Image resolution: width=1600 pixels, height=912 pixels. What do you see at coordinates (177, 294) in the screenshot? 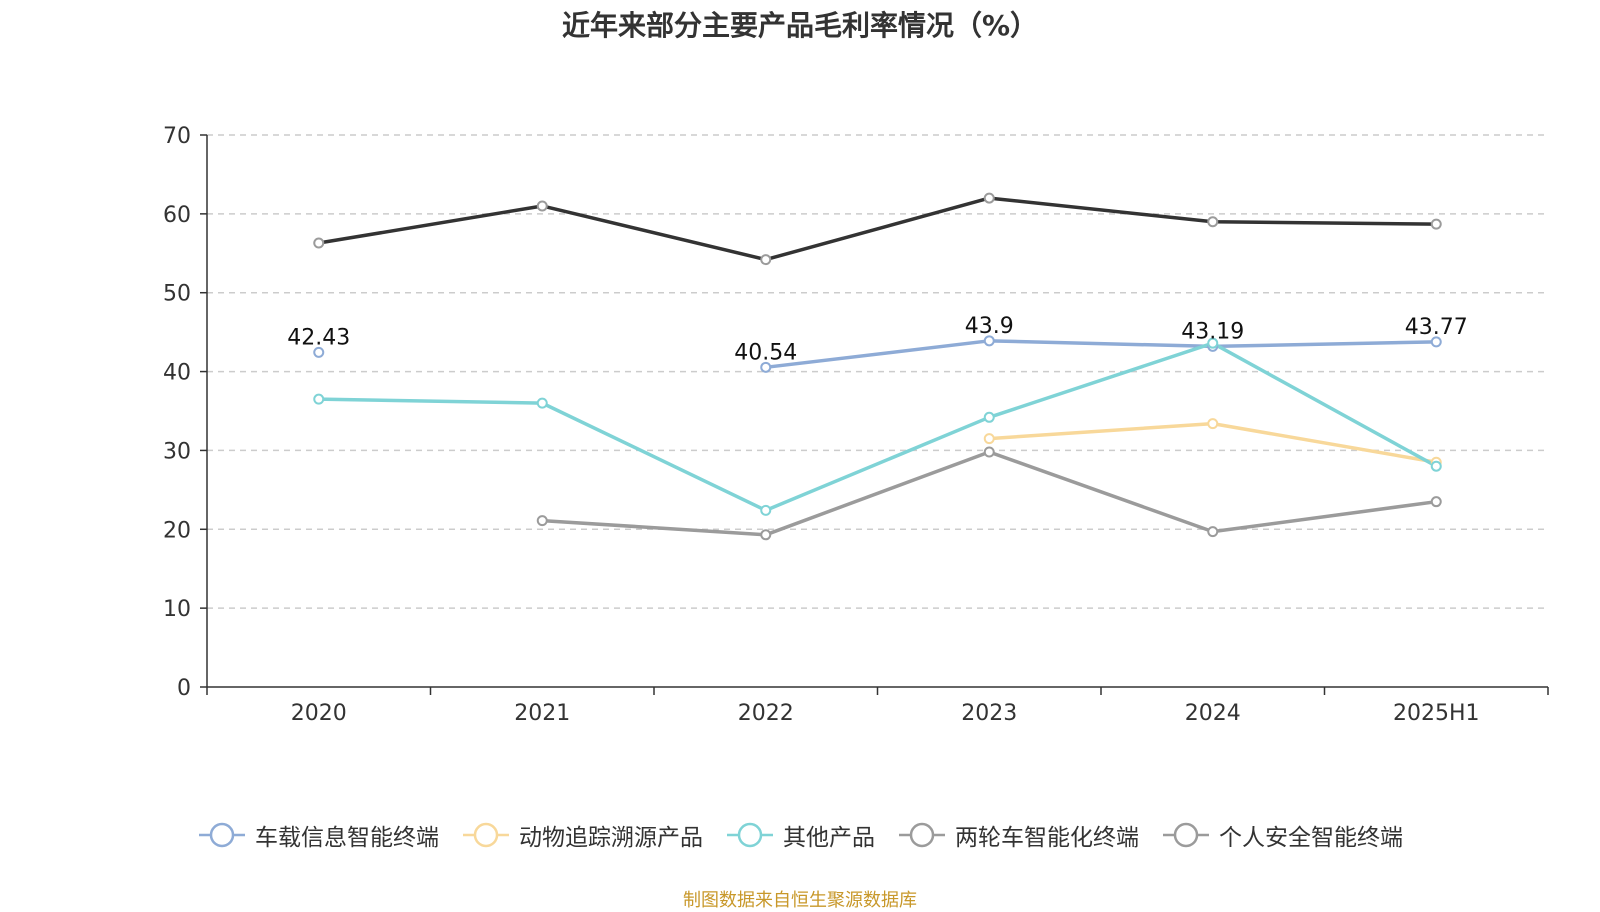
I see `y-tick-label: 50` at bounding box center [177, 294].